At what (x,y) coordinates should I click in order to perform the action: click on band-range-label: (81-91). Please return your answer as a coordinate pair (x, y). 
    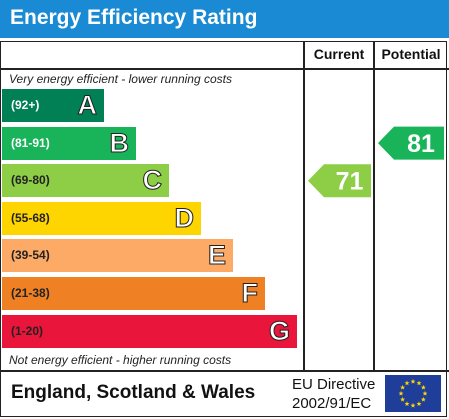
    Looking at the image, I should click on (30, 142).